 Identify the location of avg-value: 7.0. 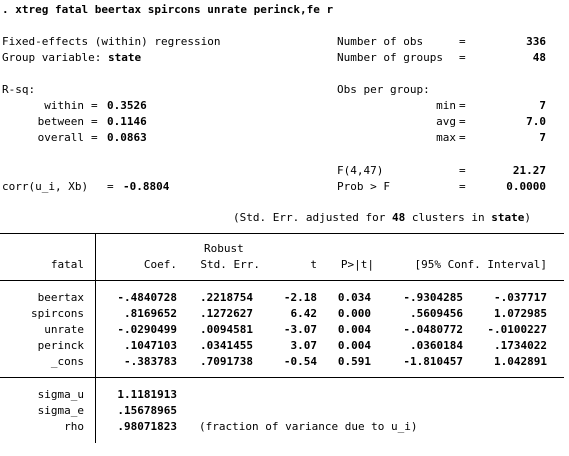
(536, 121).